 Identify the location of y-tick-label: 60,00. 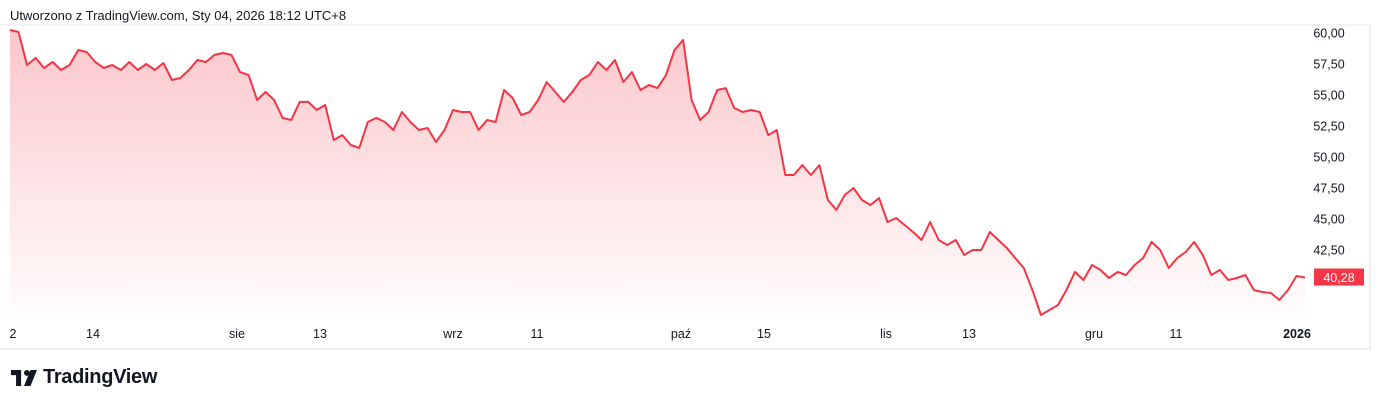
(1328, 34).